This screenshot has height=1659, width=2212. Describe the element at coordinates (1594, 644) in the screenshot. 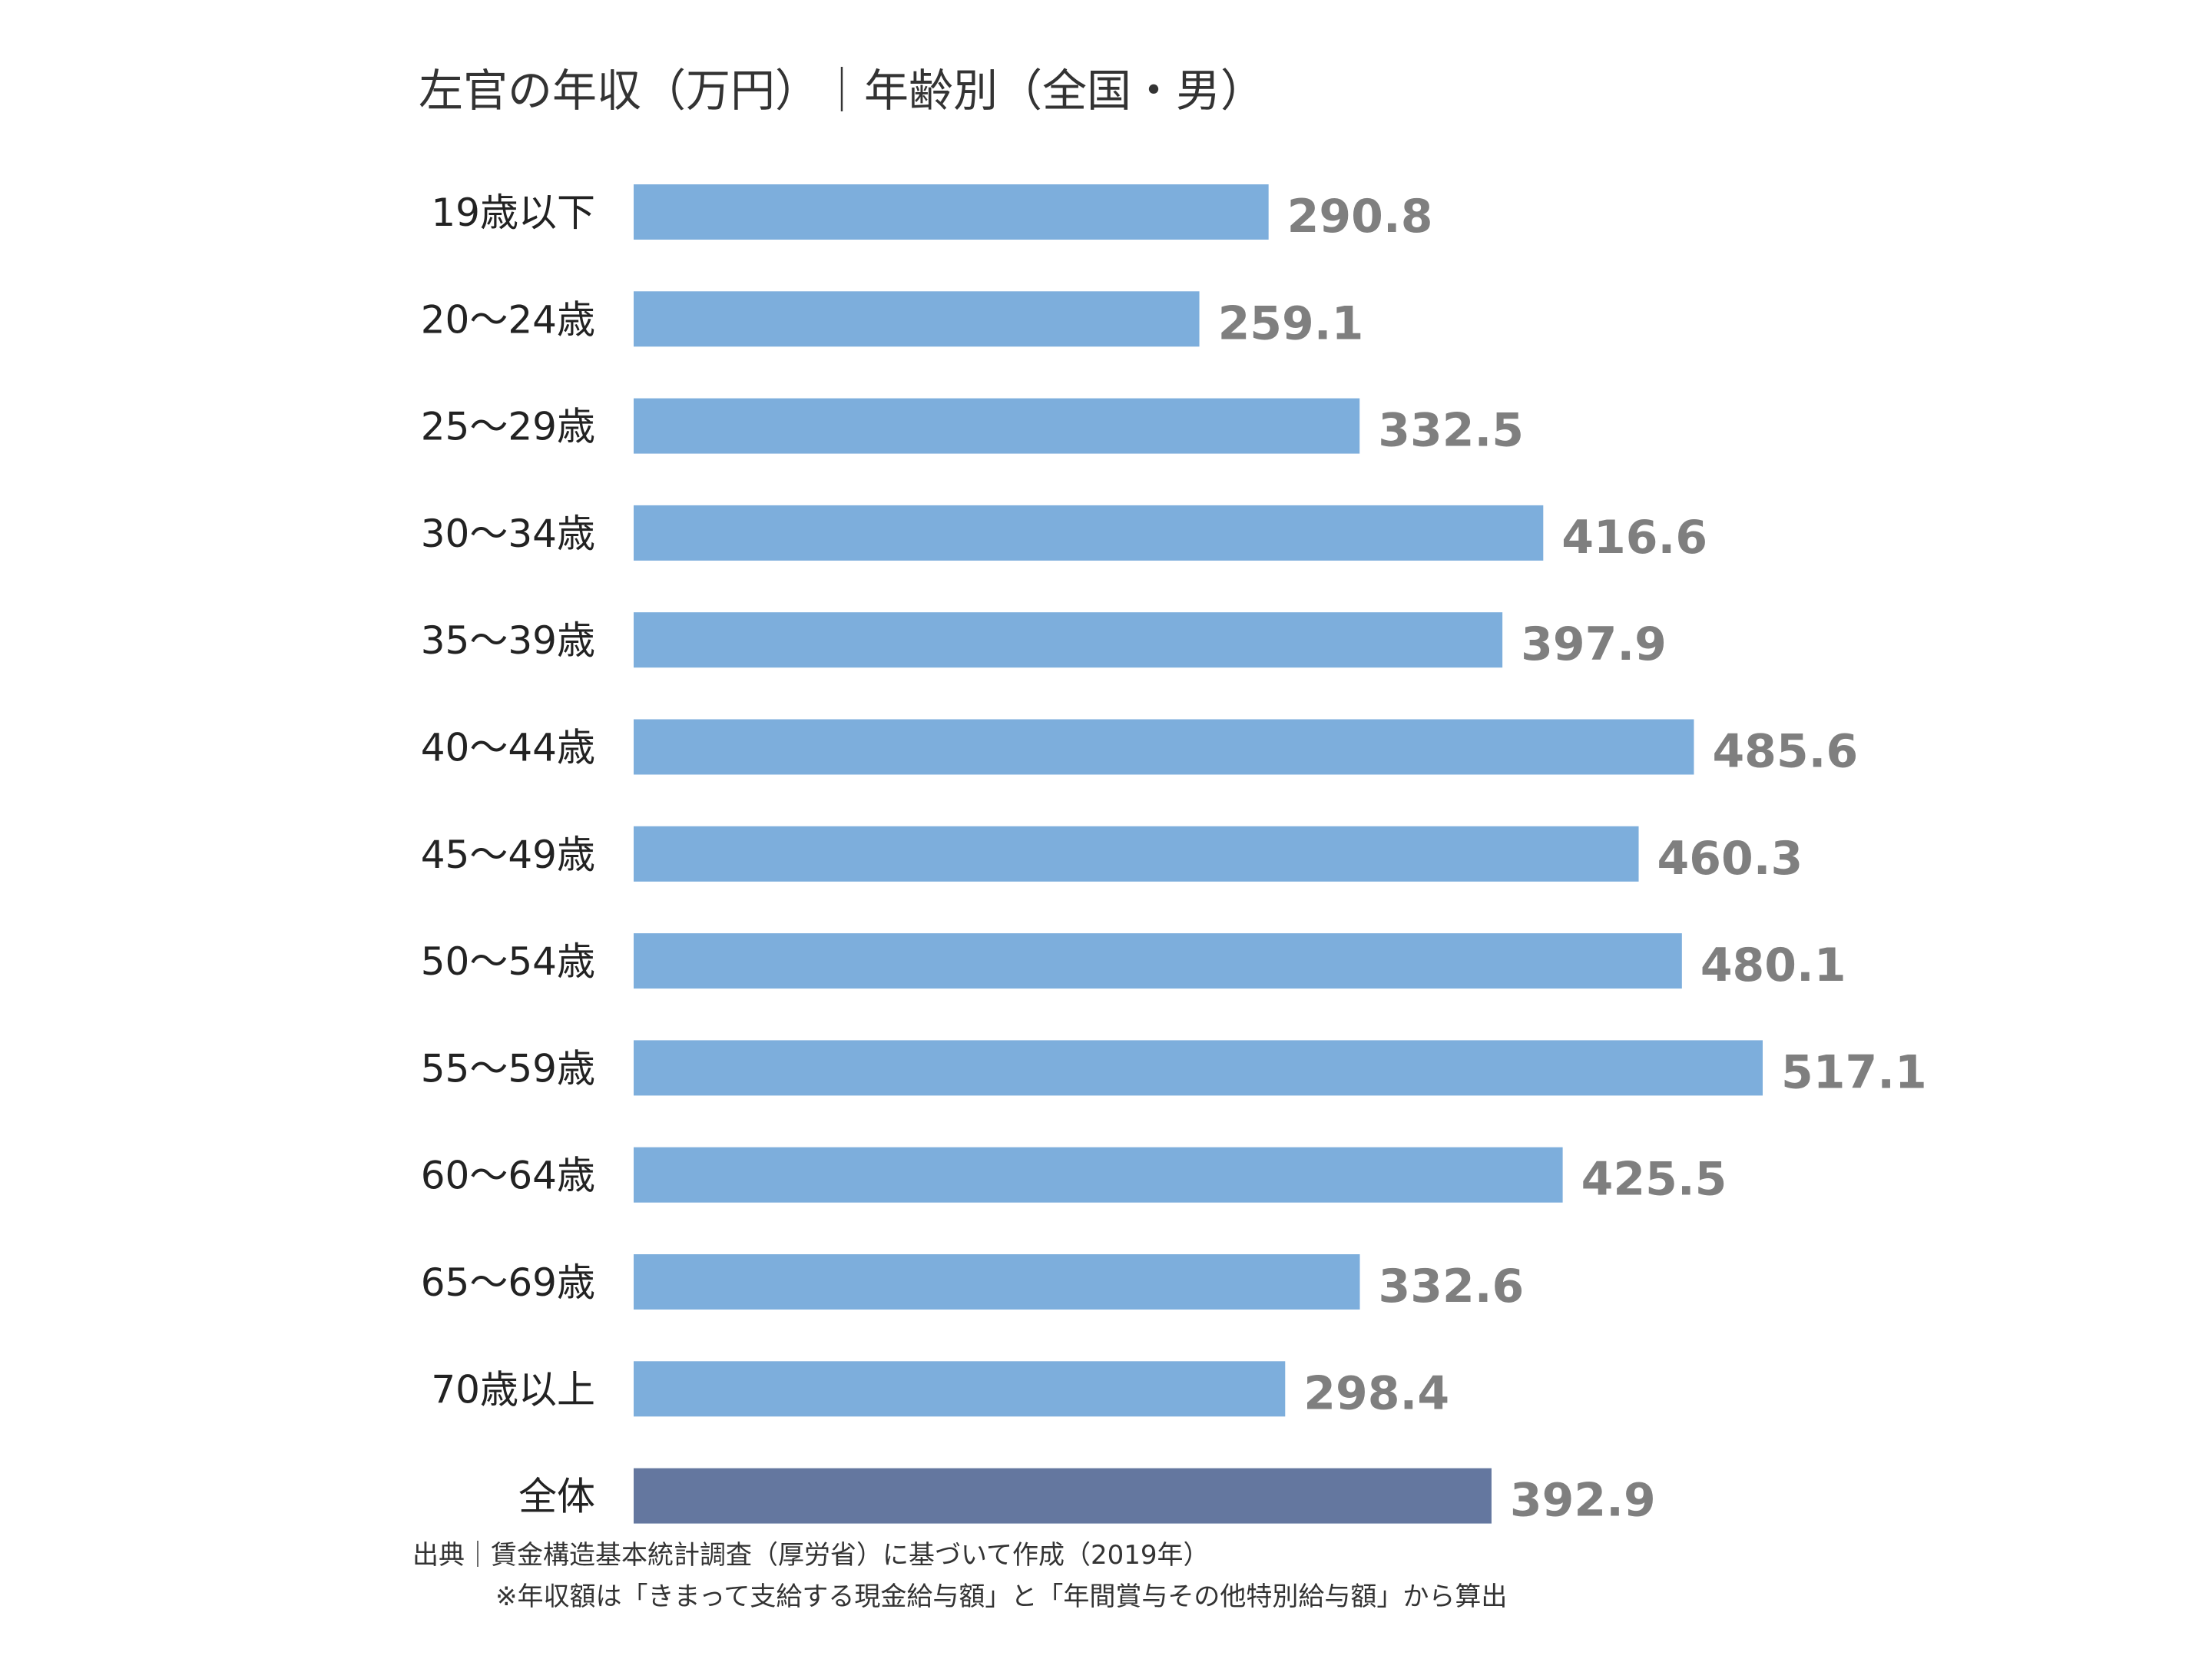

I see `value-label: 397.9` at that location.